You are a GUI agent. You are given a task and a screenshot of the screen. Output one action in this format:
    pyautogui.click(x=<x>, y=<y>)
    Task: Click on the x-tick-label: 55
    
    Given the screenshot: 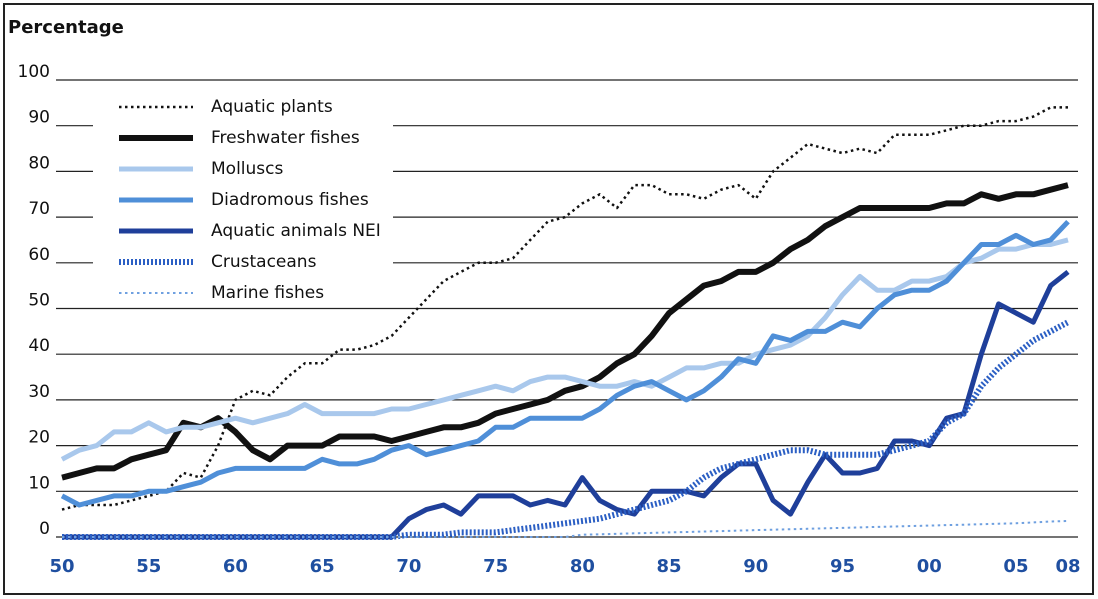 What is the action you would take?
    pyautogui.click(x=148, y=566)
    